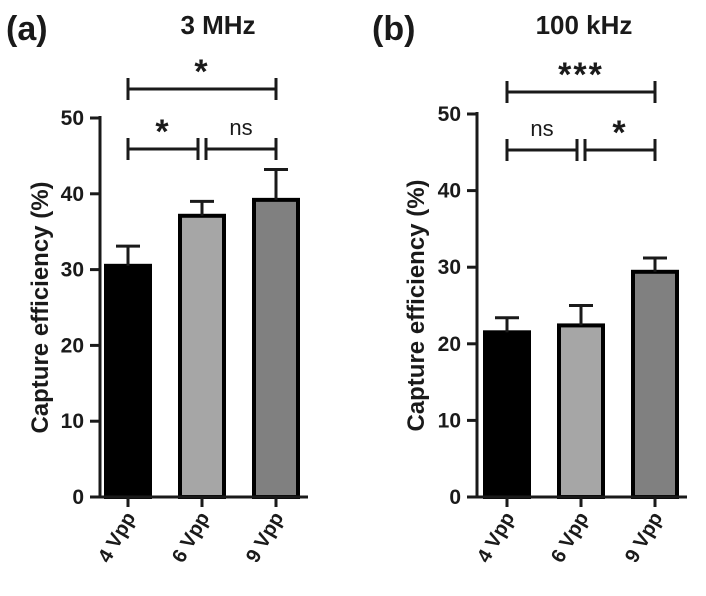  What do you see at coordinates (393, 29) in the screenshot?
I see `panel-label: (b)` at bounding box center [393, 29].